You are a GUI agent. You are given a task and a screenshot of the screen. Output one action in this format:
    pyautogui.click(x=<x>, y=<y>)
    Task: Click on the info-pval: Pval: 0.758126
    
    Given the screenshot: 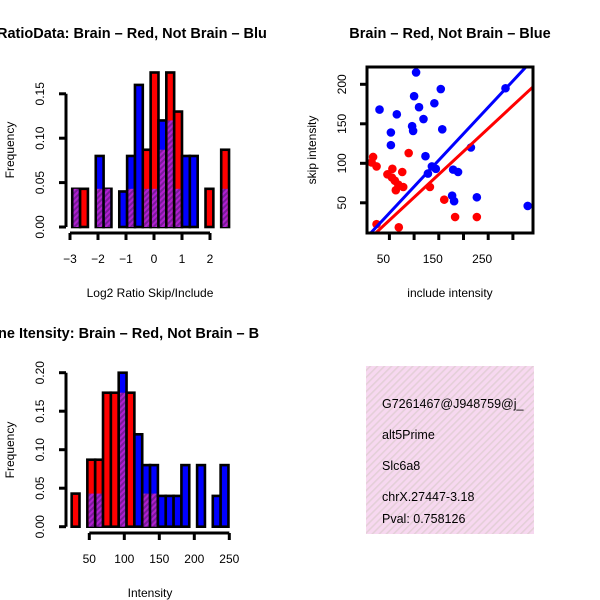 What is the action you would take?
    pyautogui.click(x=423, y=519)
    